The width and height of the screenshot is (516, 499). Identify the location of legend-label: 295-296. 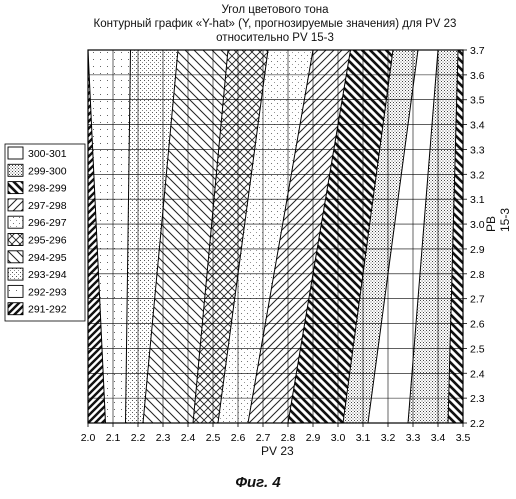
(47, 241).